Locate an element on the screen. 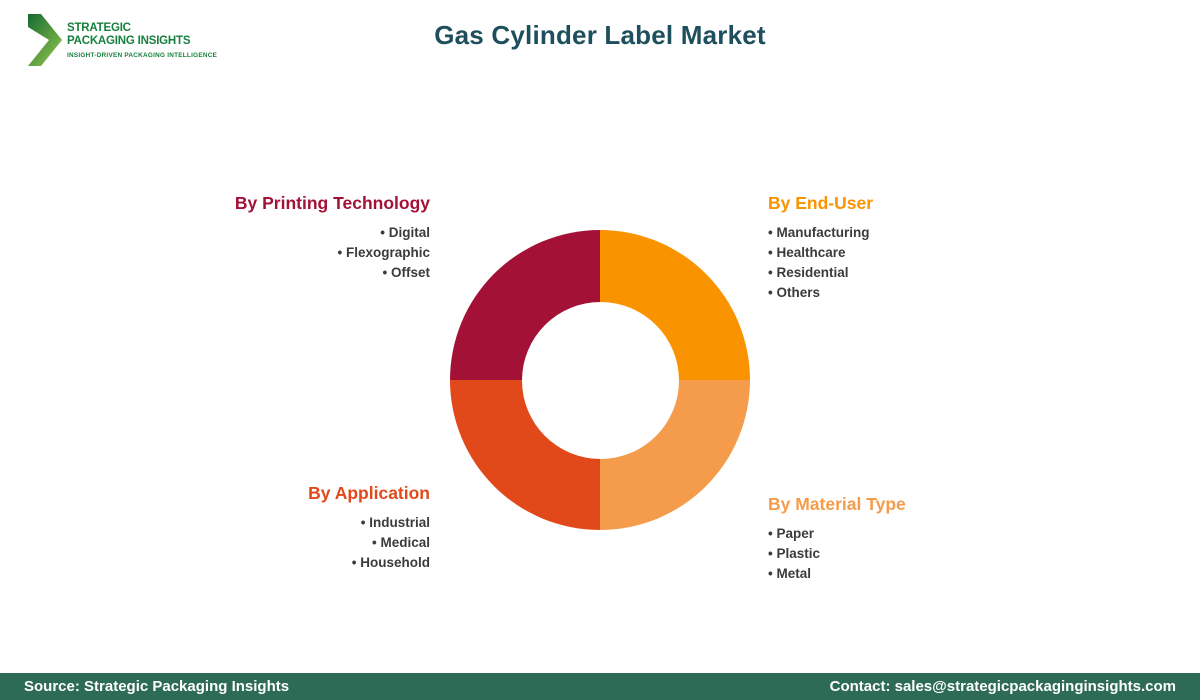  segment-item-list: Digital Flexographic Offset is located at coordinates (332, 253).